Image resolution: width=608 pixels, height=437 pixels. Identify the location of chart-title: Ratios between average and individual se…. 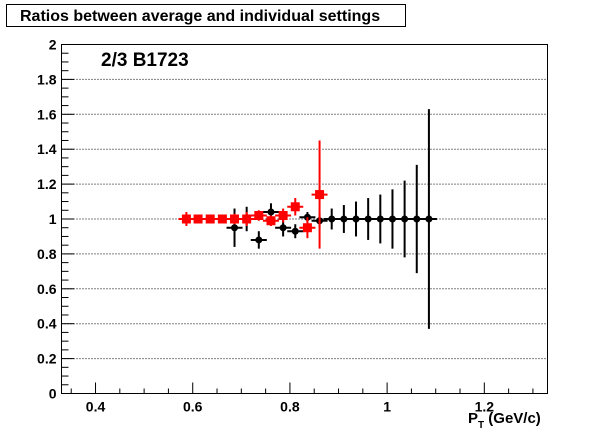
(200, 16).